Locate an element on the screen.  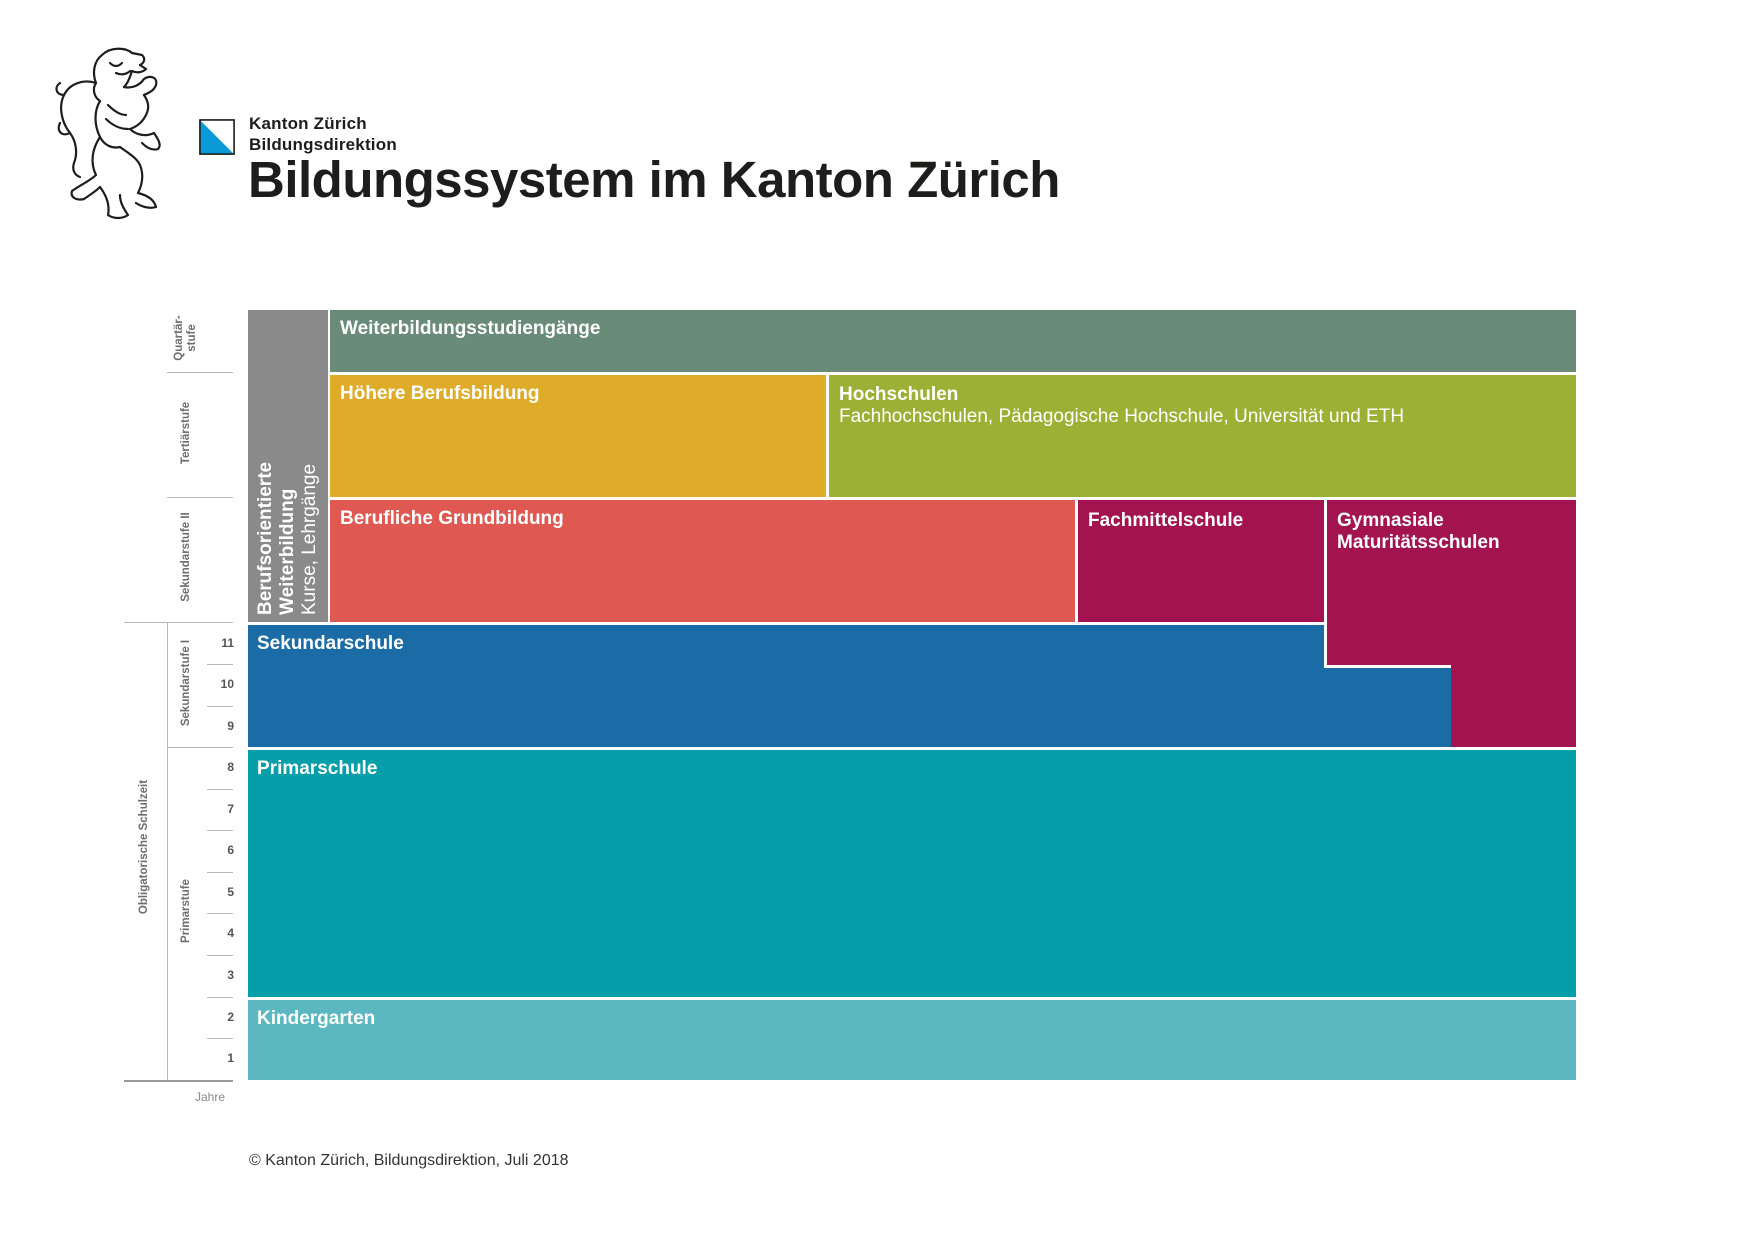
block-gymnasiale-maturitaetsschulen: Gymnasiale Maturitätsschulen is located at coordinates (1418, 531).